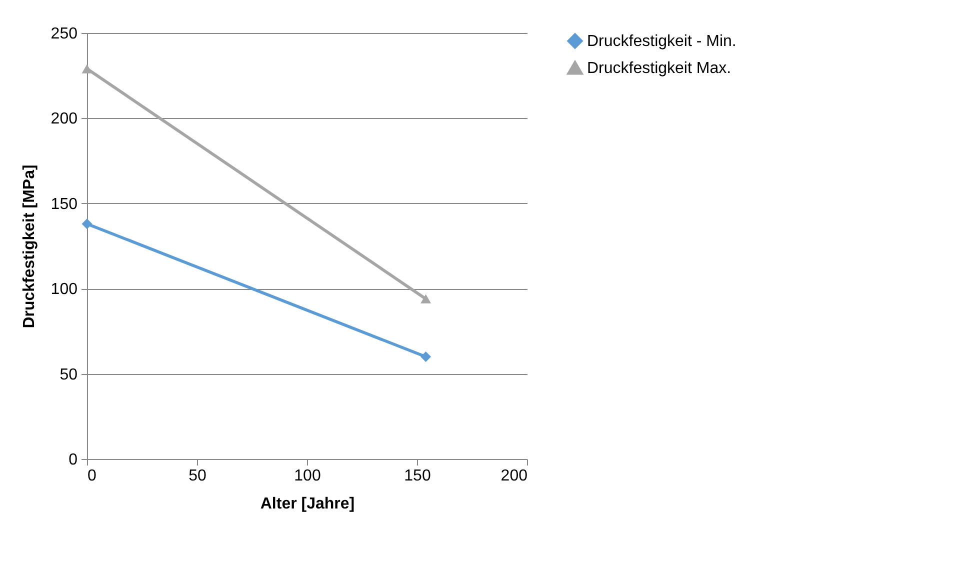 The width and height of the screenshot is (957, 578). What do you see at coordinates (307, 504) in the screenshot?
I see `x-axis-title: Alter [Jahre]` at bounding box center [307, 504].